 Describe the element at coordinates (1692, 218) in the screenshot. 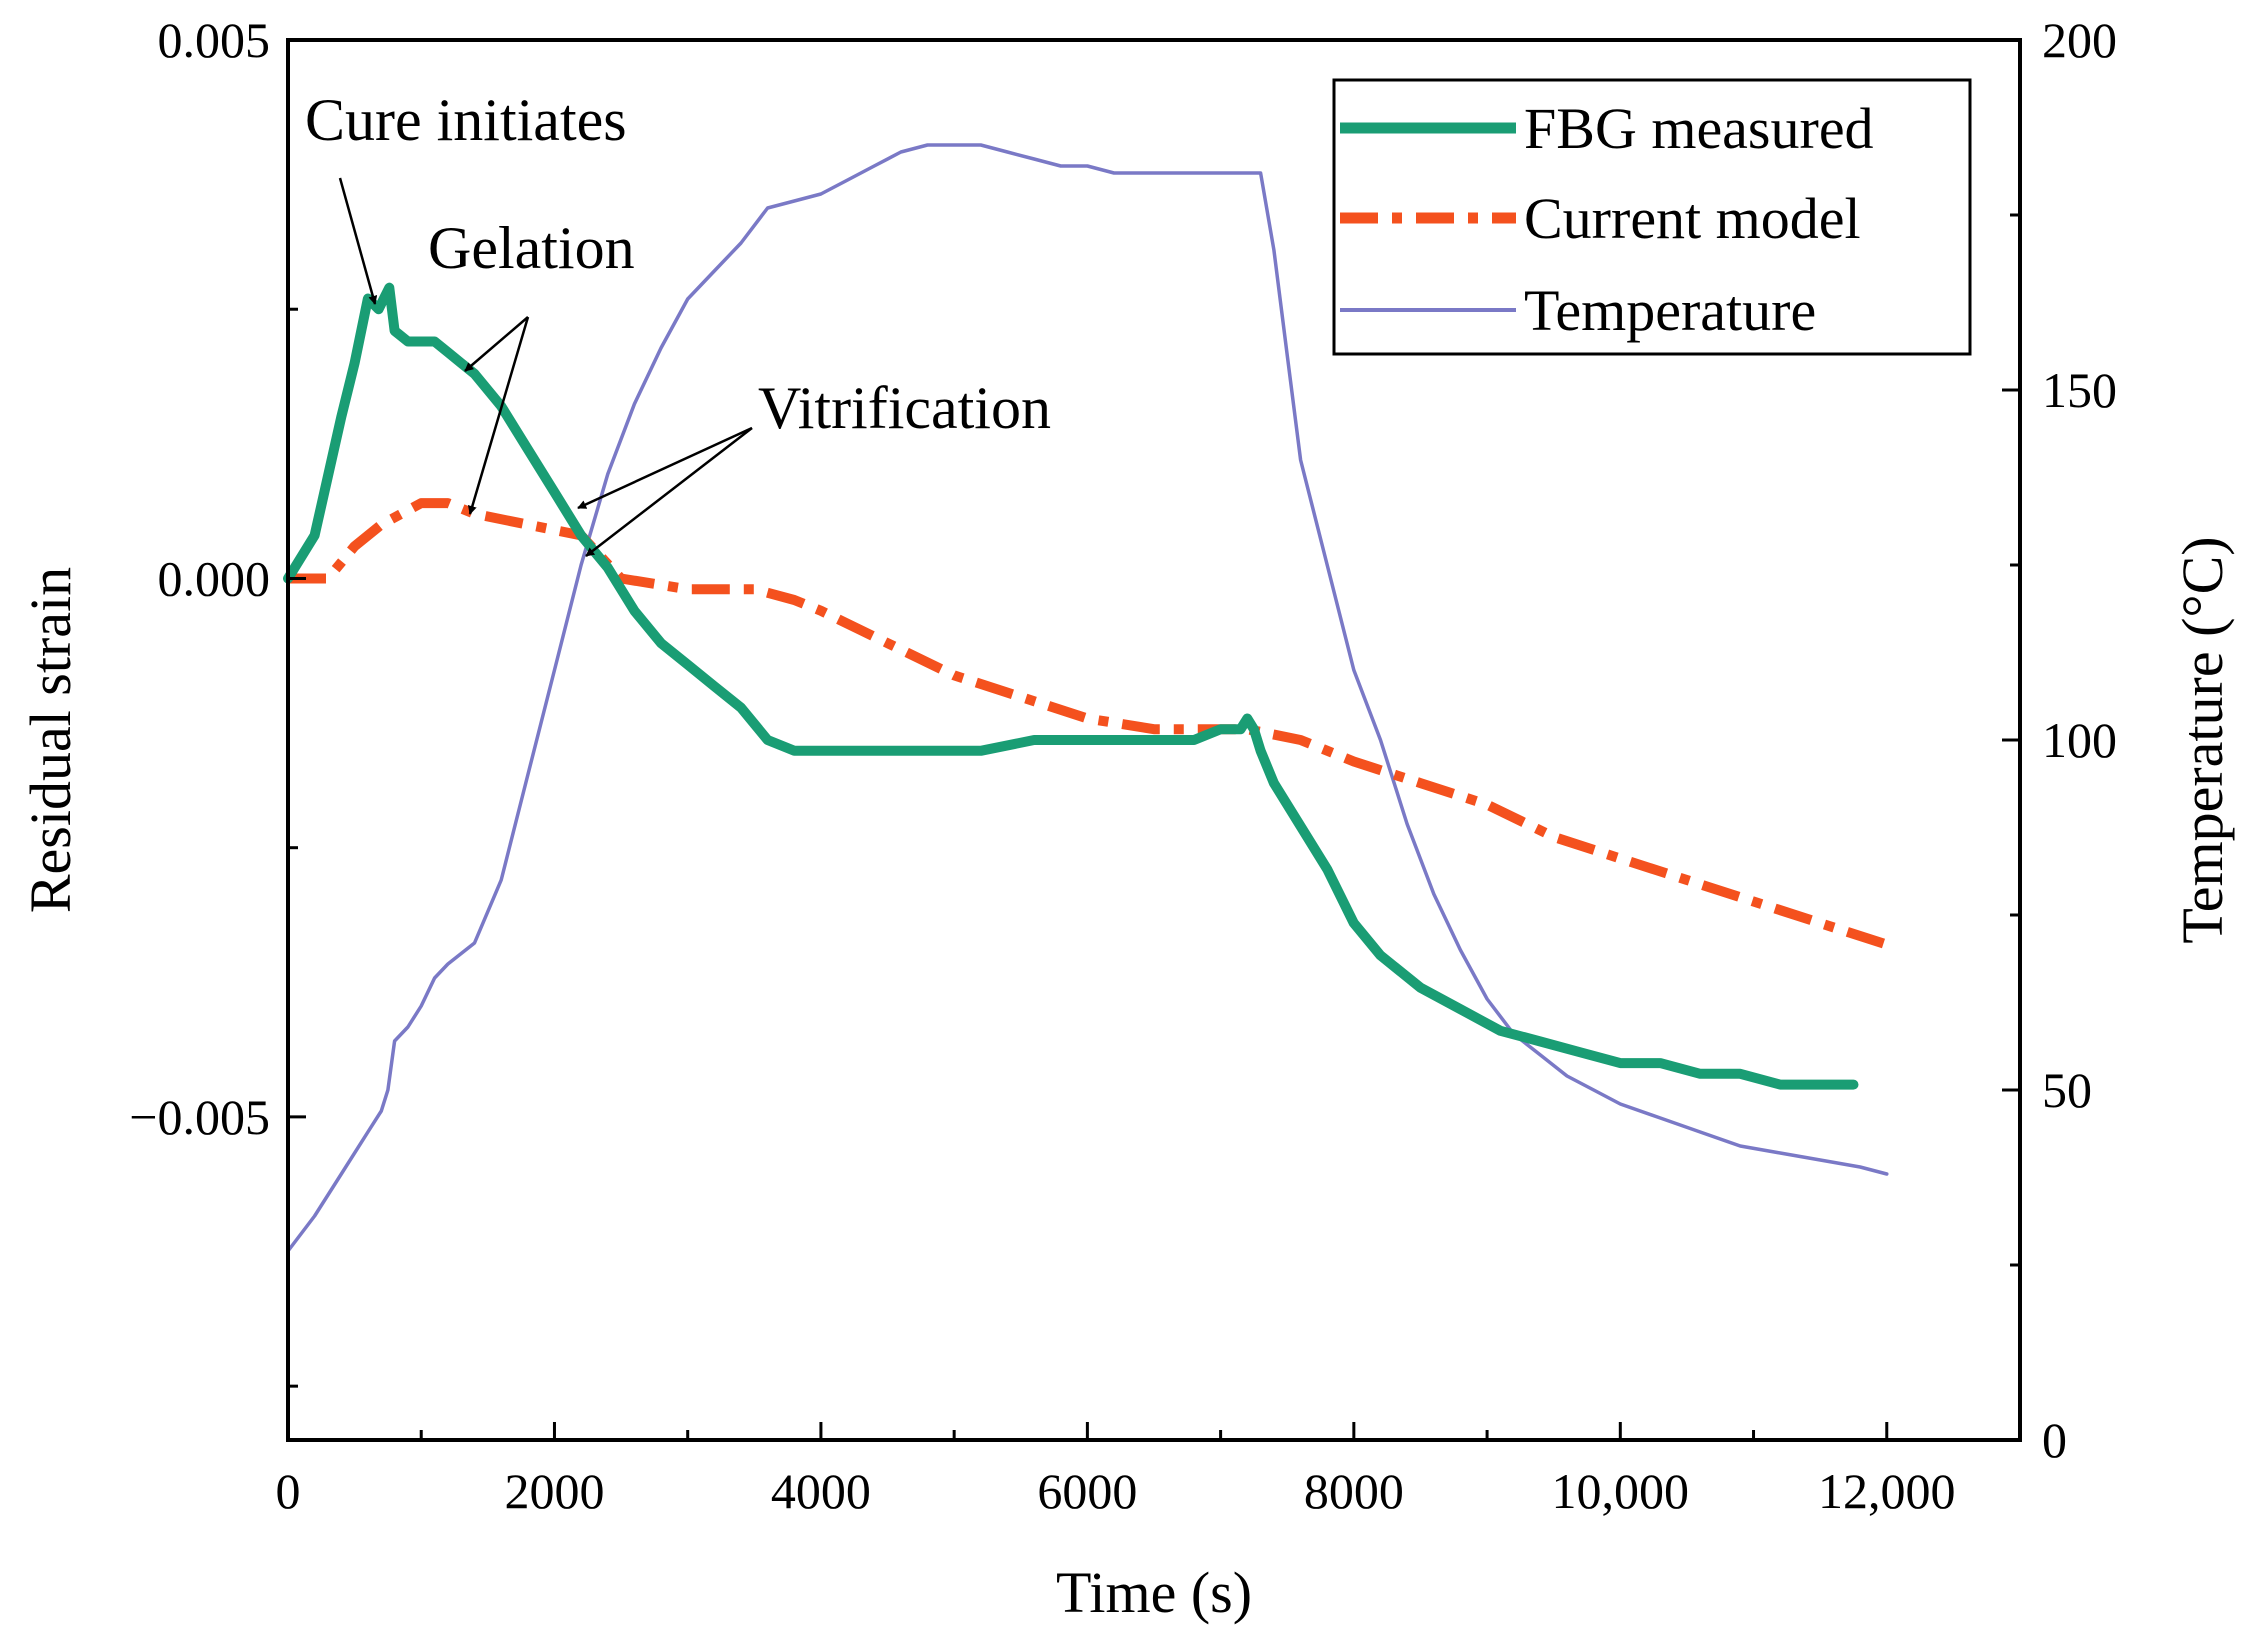

I see `legend-label-current-model: Current model` at that location.